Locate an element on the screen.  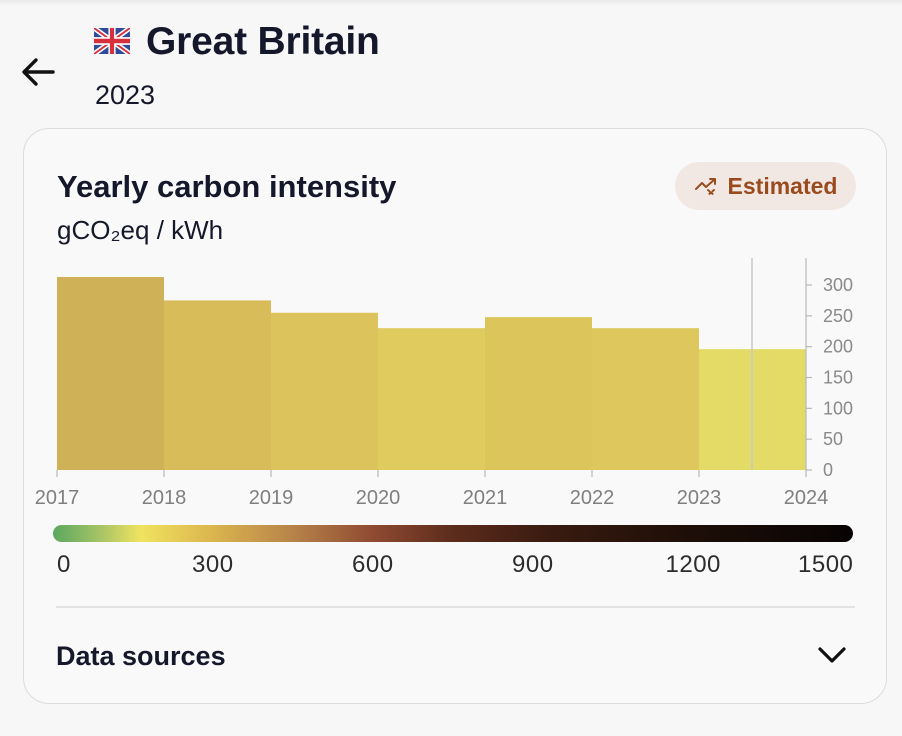
divider is located at coordinates (455, 607).